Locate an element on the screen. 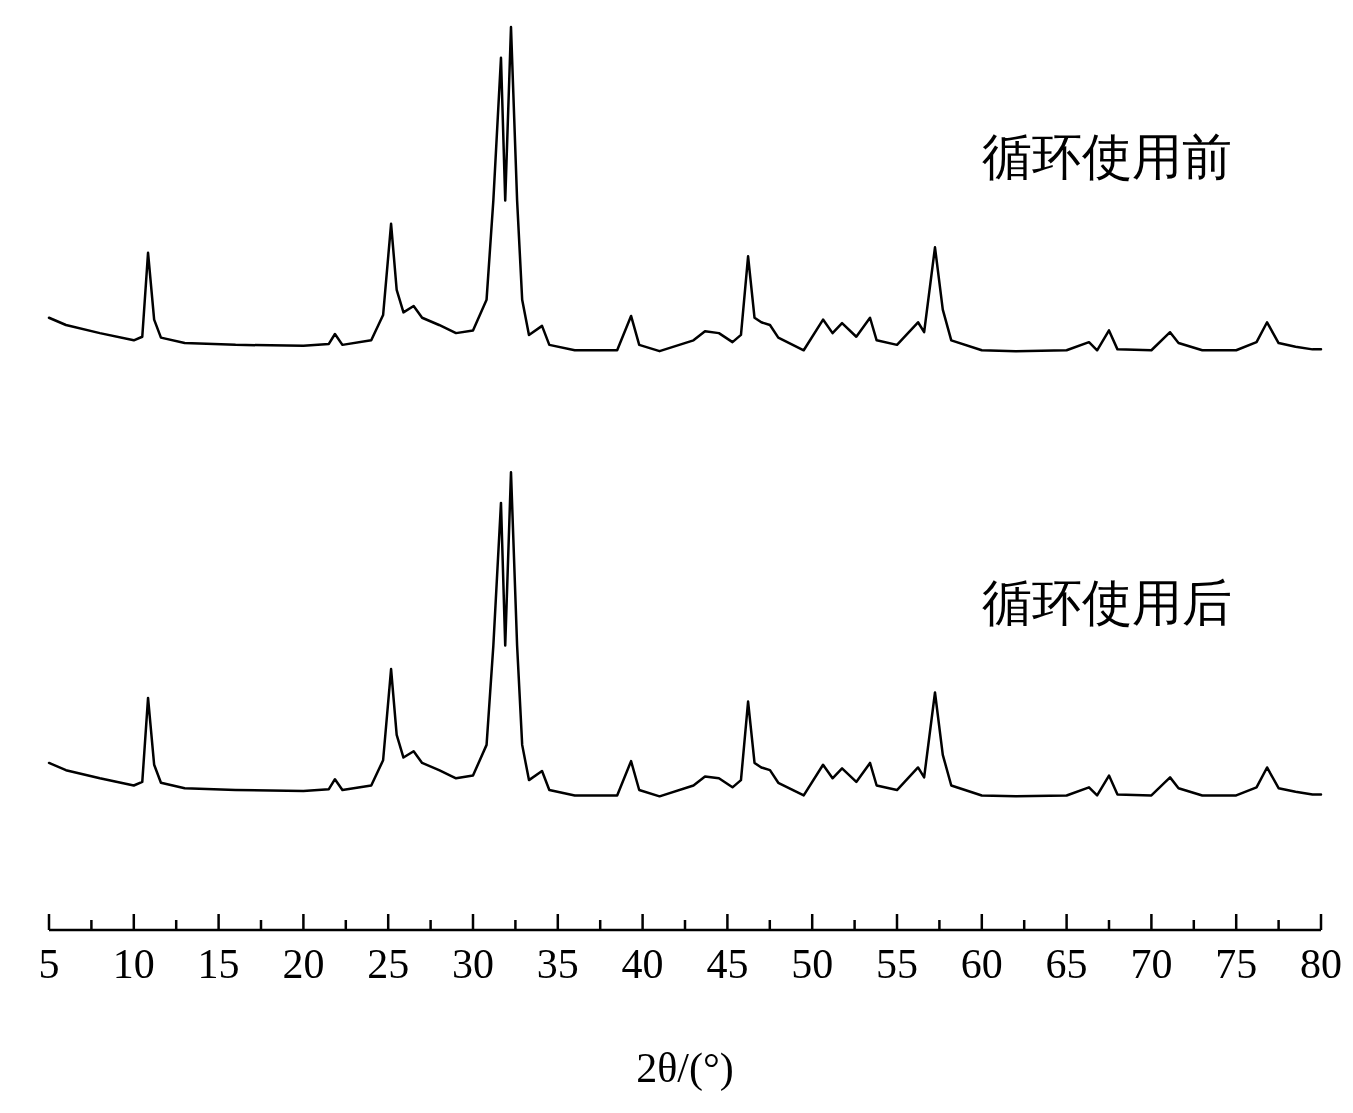  x-tick-label: 50 is located at coordinates (812, 964).